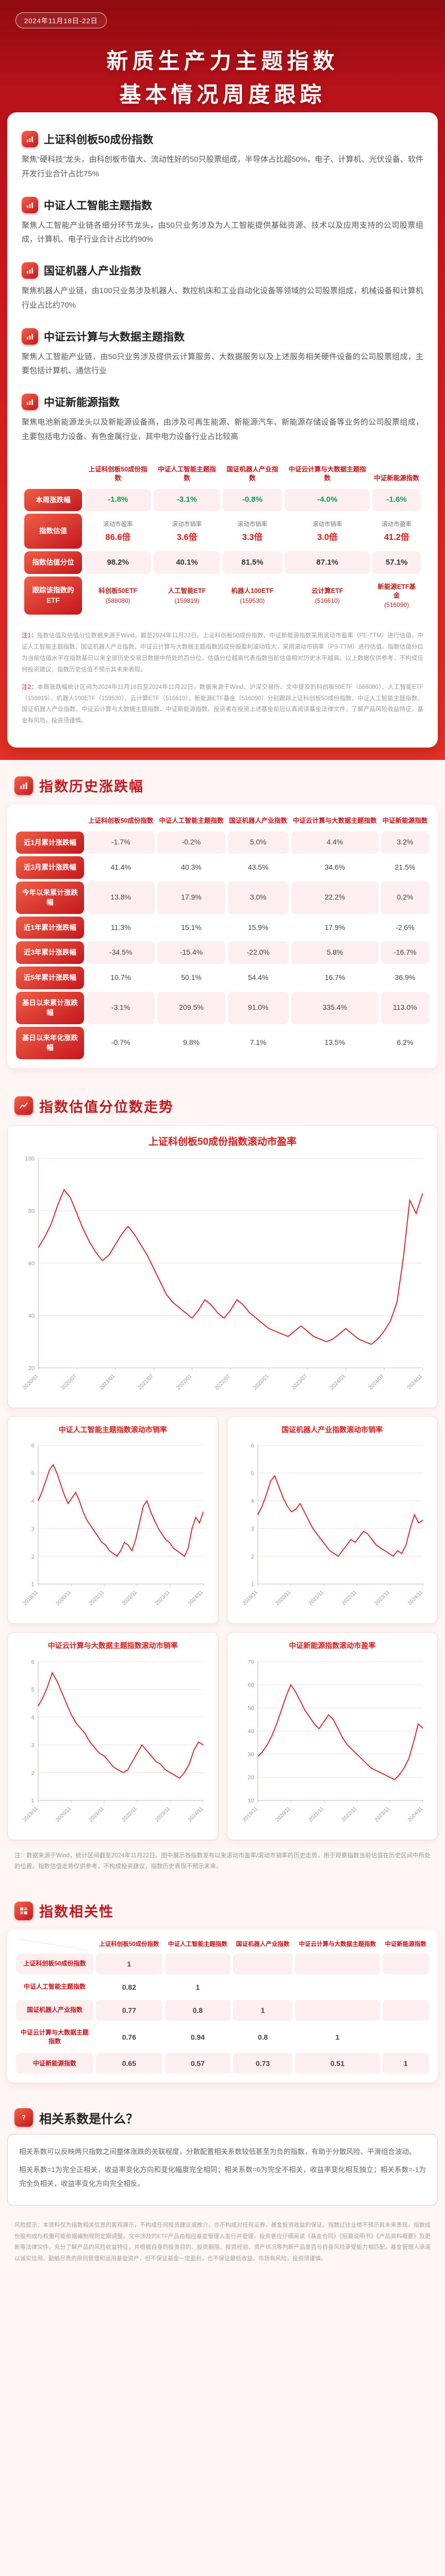  I want to click on change-value: -1.6%, so click(396, 499).